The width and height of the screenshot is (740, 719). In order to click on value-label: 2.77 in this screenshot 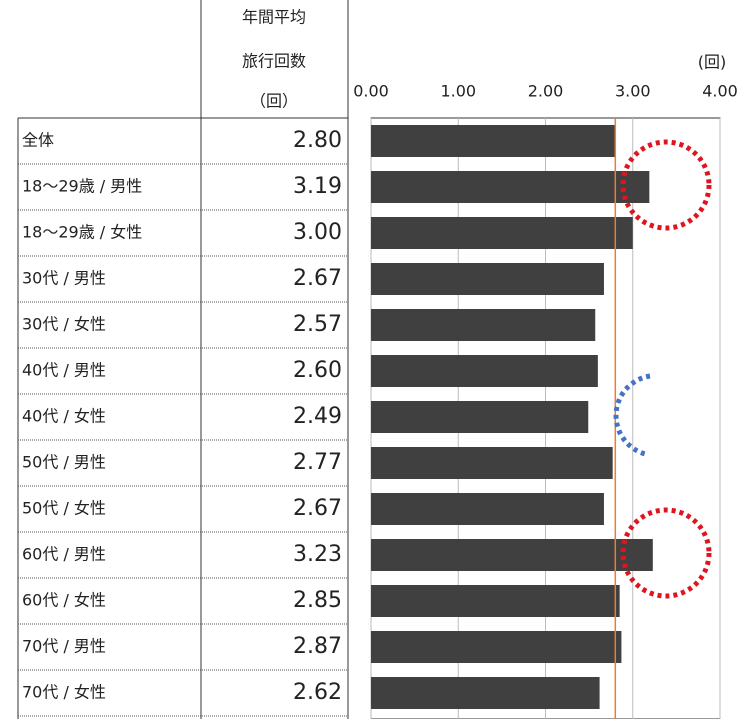, I will do `click(317, 462)`.